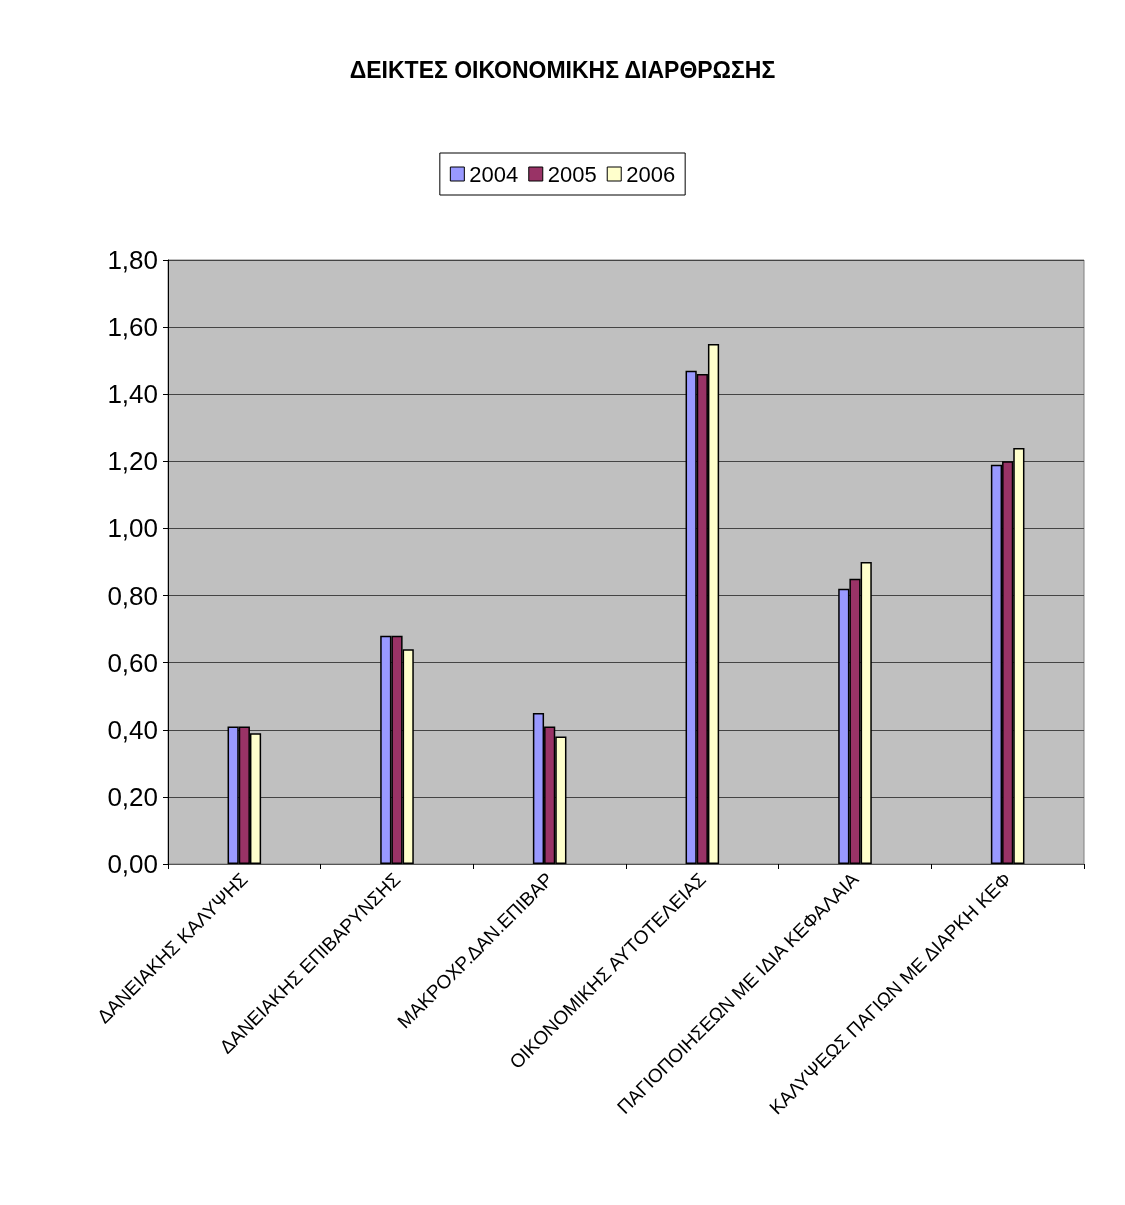 The image size is (1125, 1205). What do you see at coordinates (132, 864) in the screenshot?
I see `y-tick-label: 0,00` at bounding box center [132, 864].